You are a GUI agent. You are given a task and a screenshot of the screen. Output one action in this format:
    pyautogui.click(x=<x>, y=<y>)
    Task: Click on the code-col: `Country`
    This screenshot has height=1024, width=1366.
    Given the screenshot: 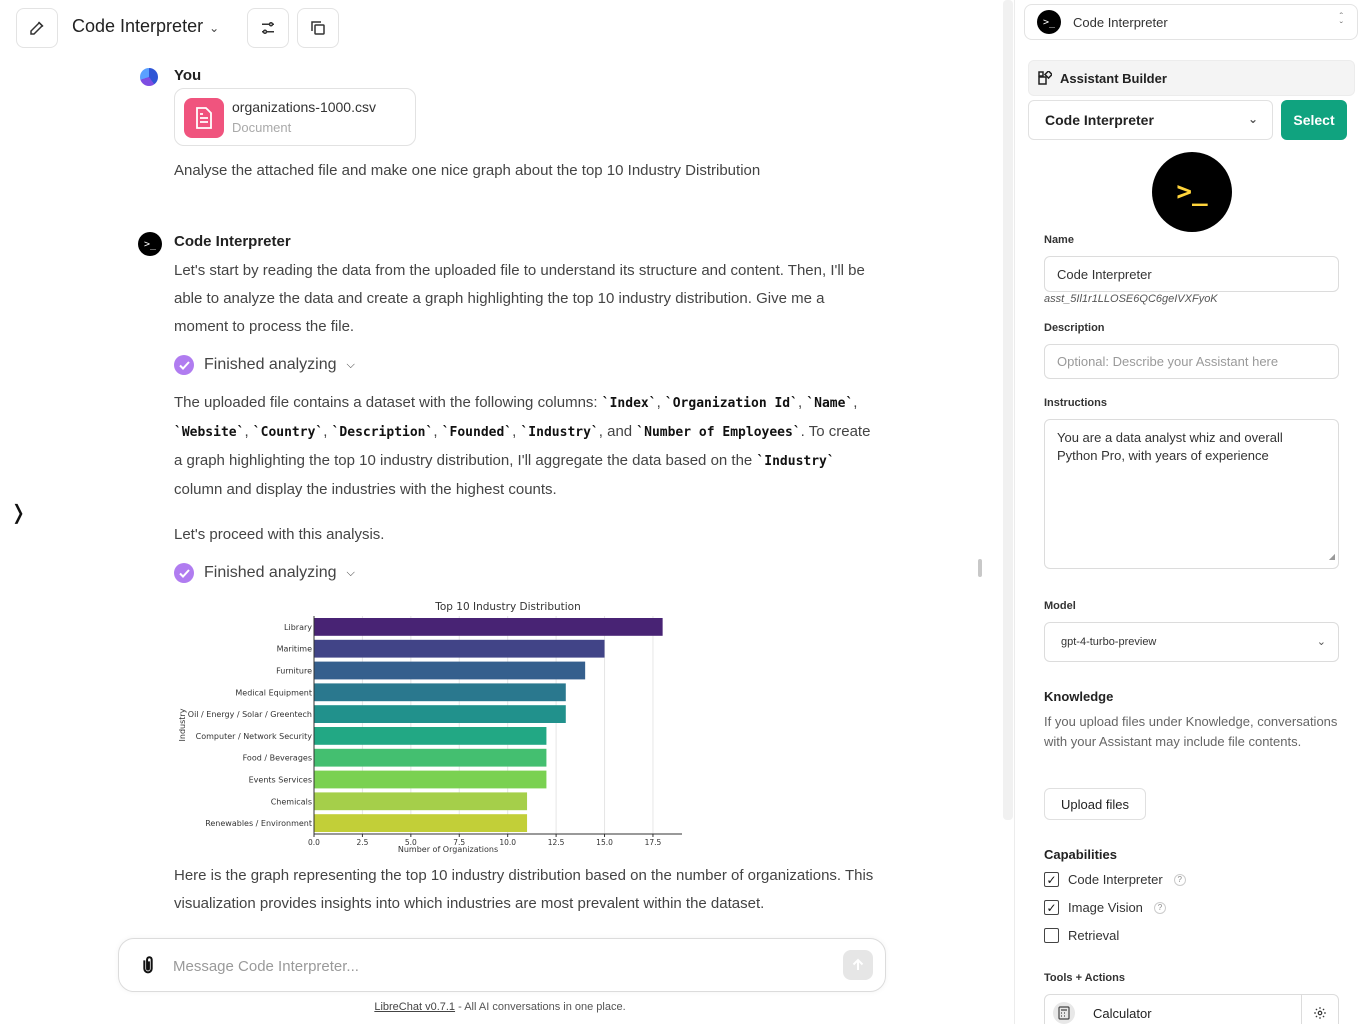 What is the action you would take?
    pyautogui.click(x=288, y=432)
    